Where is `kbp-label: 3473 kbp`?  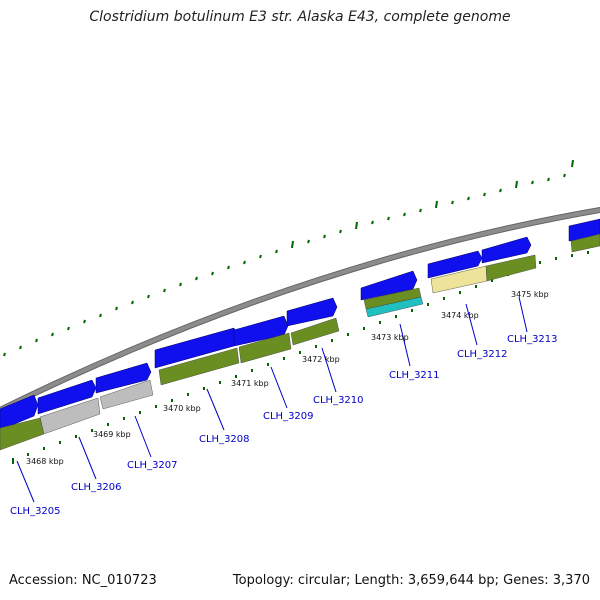 kbp-label: 3473 kbp is located at coordinates (390, 337).